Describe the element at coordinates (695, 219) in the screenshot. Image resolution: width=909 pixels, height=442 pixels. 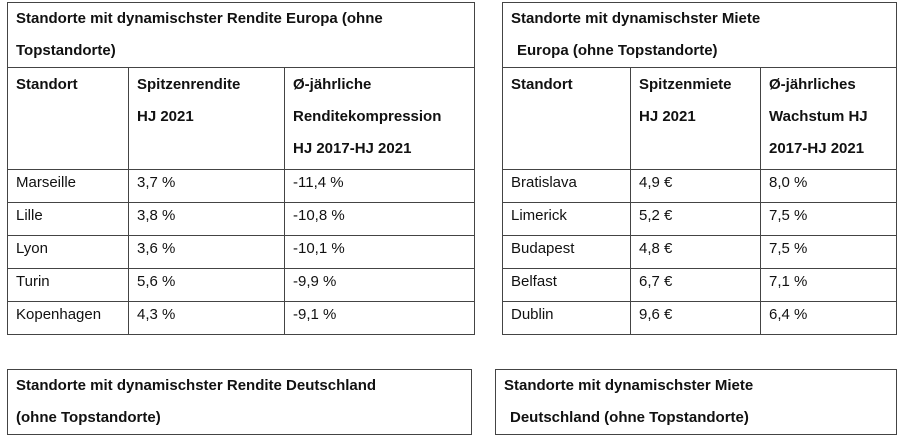
I see `table-cell: 5,2 €` at that location.